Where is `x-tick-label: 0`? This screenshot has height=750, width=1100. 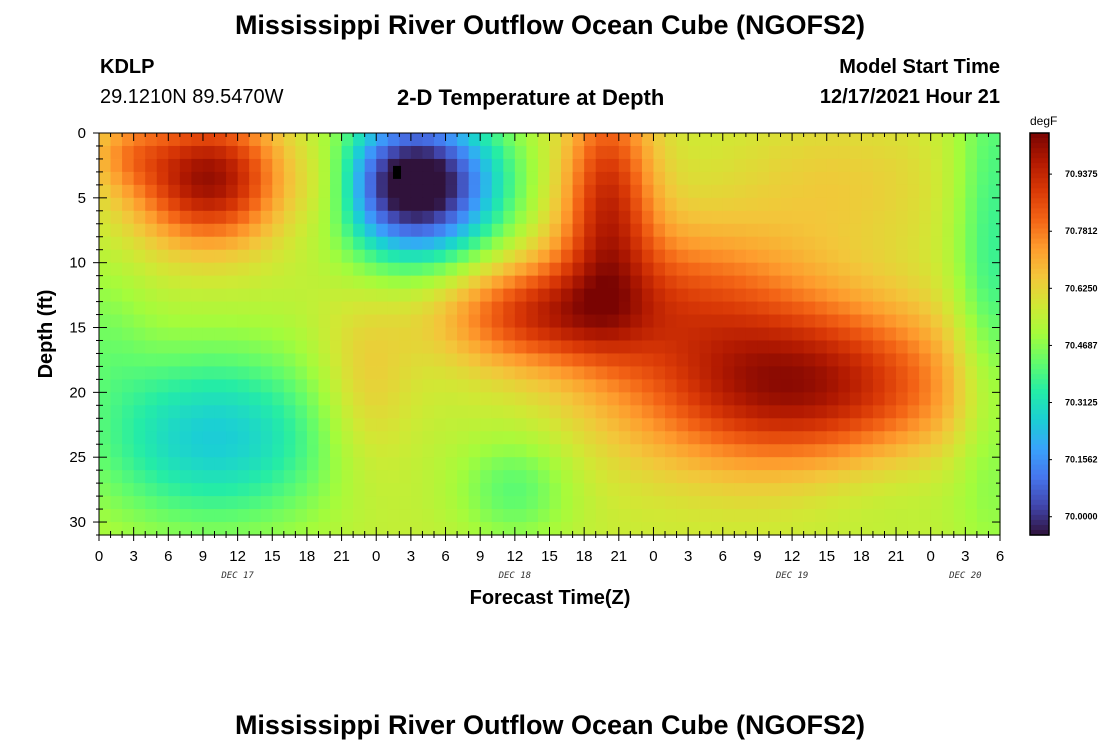 x-tick-label: 0 is located at coordinates (931, 556).